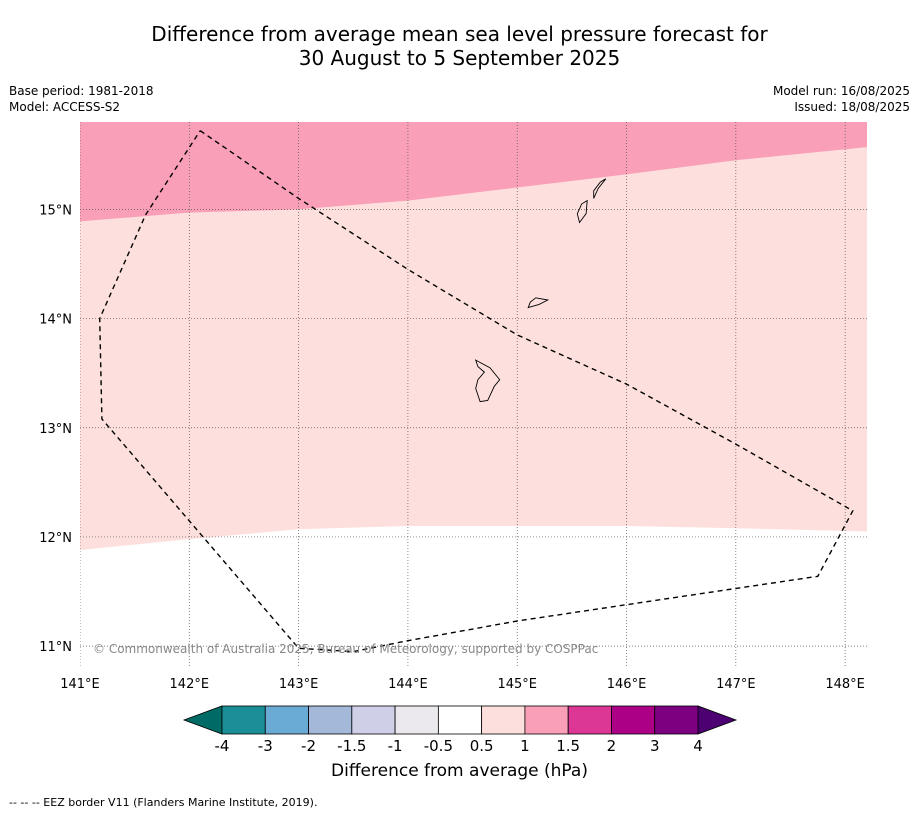 This screenshot has width=919, height=816. I want to click on island-guam, so click(487, 381).